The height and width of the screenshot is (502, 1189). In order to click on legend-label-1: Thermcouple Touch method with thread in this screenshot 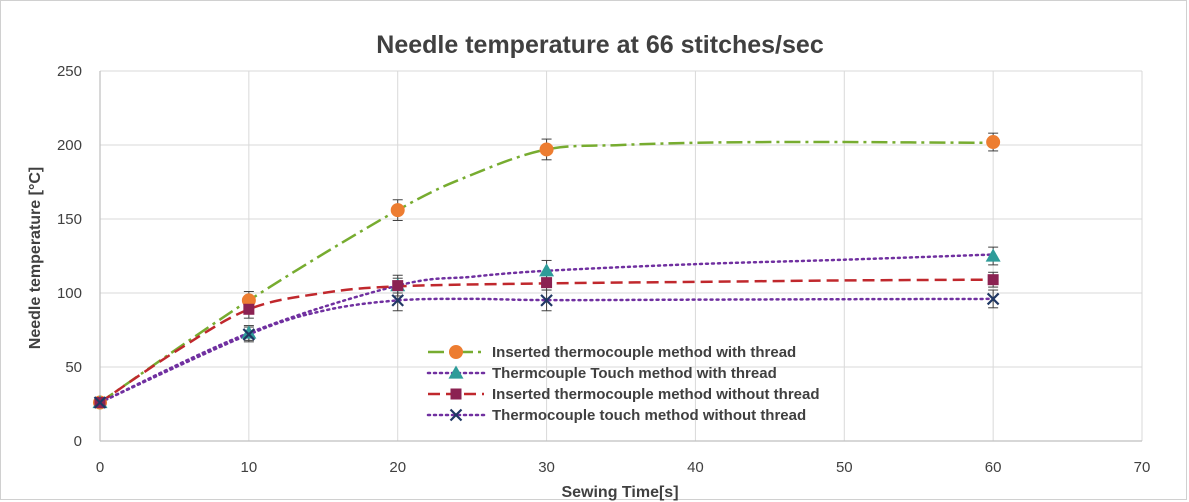, I will do `click(634, 373)`.